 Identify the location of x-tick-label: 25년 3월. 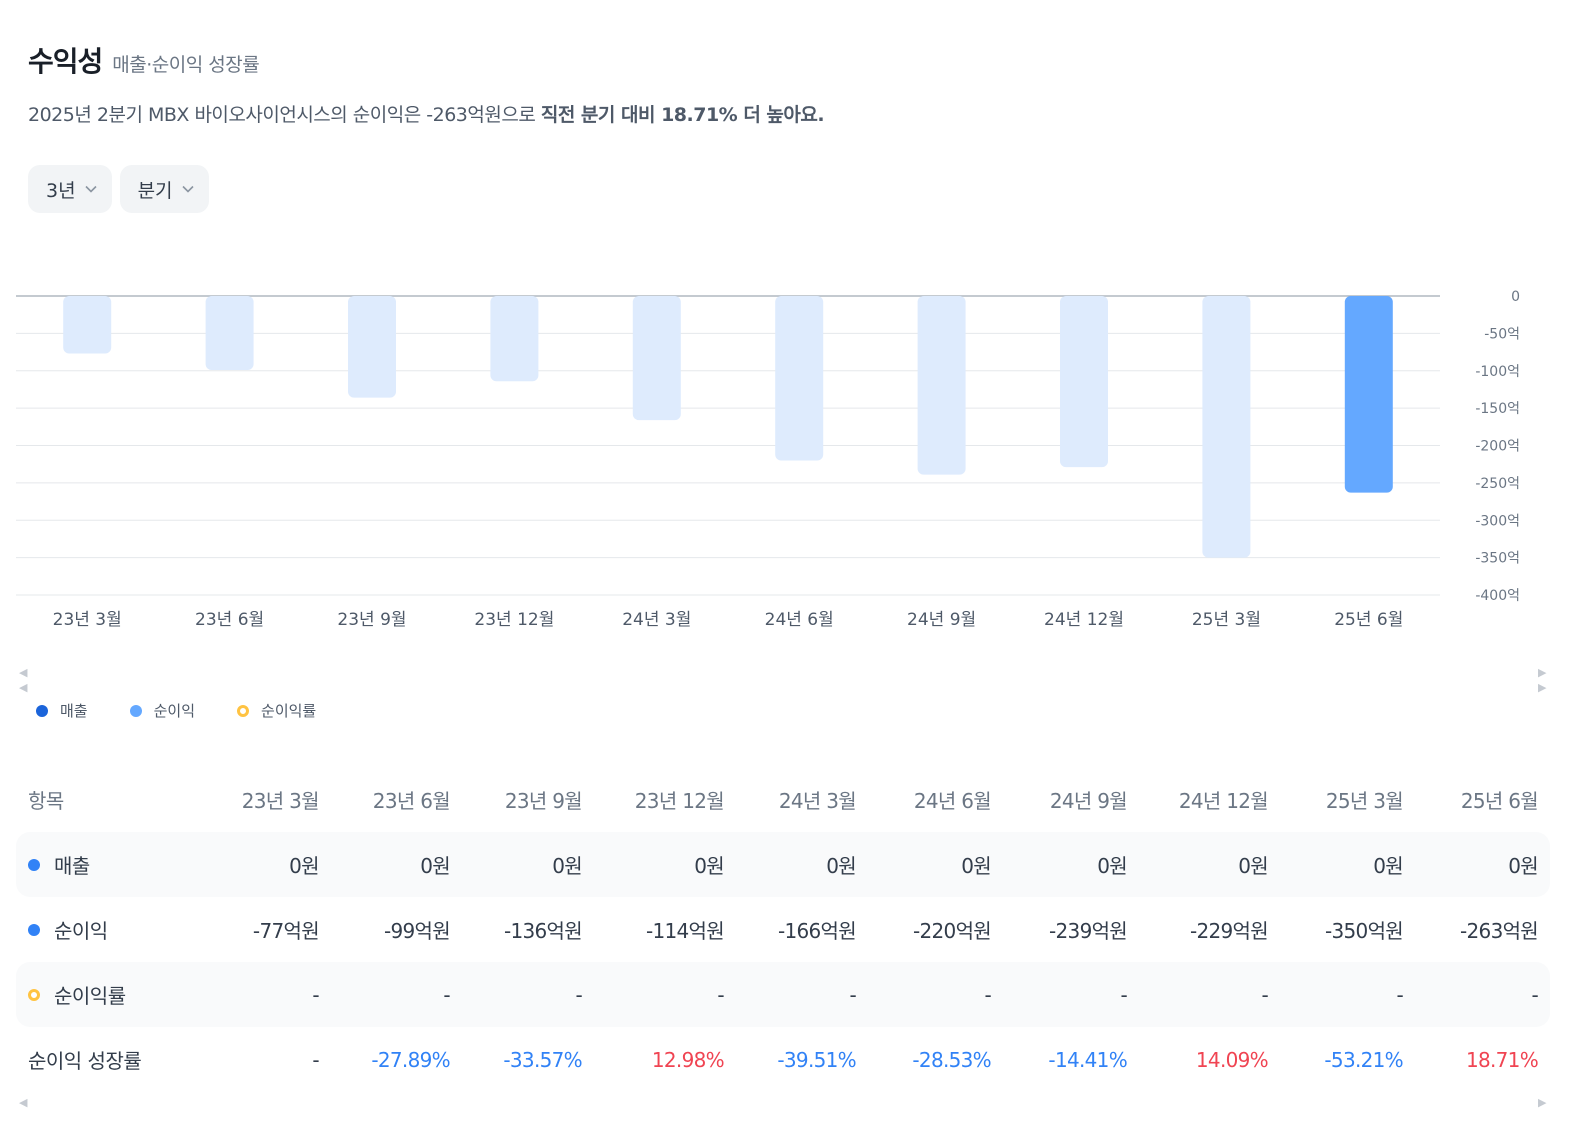
(1226, 620).